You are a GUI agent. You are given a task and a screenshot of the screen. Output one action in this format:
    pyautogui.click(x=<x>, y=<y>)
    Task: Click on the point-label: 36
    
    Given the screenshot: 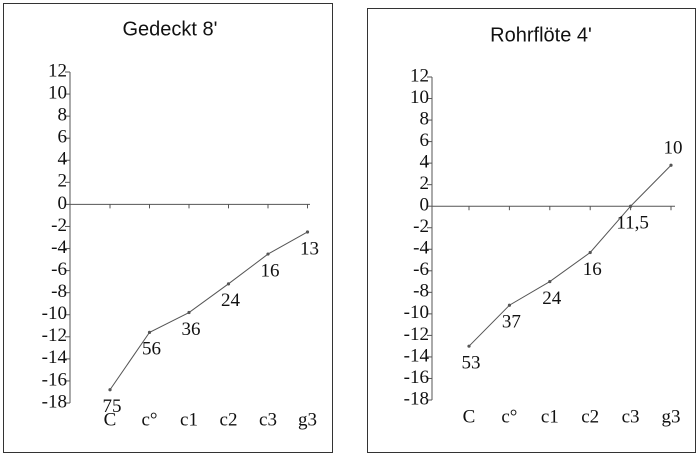 What is the action you would take?
    pyautogui.click(x=191, y=329)
    